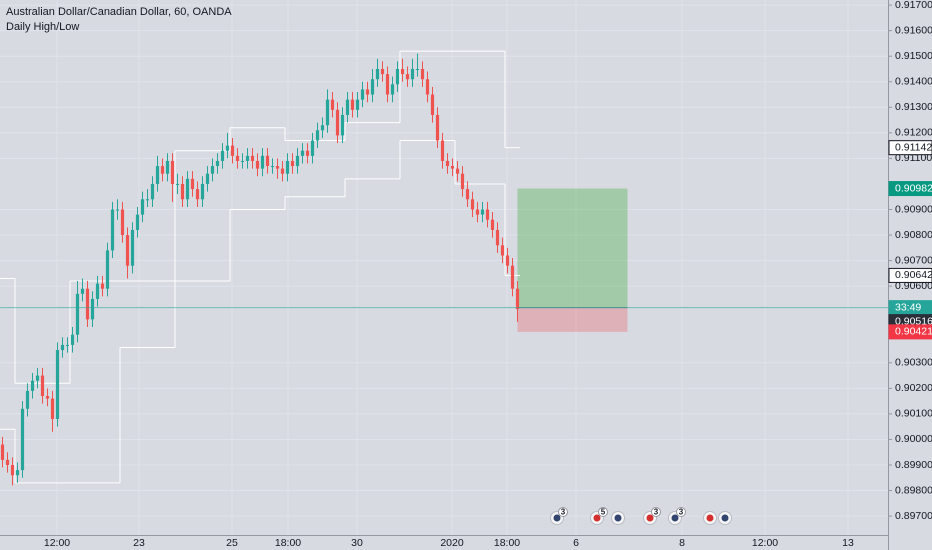 The height and width of the screenshot is (550, 932). What do you see at coordinates (910, 332) in the screenshot?
I see `stop-label-bg` at bounding box center [910, 332].